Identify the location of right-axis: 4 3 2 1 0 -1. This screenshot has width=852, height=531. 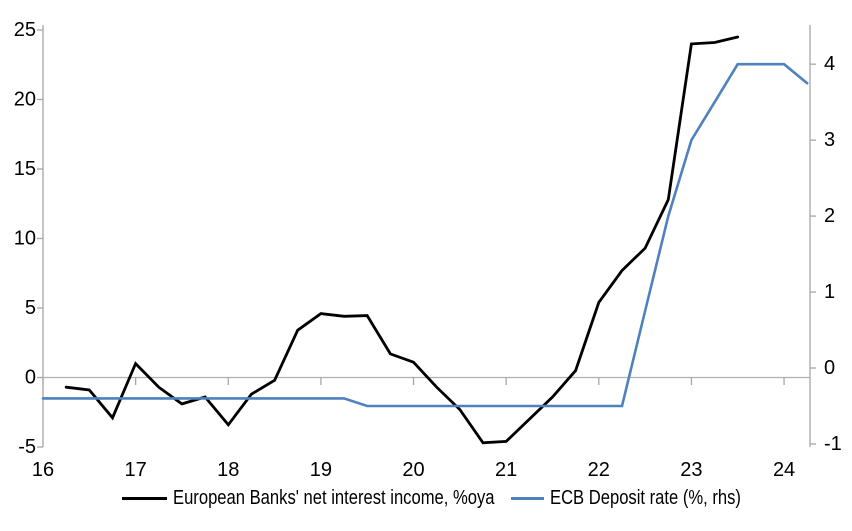
(825, 240).